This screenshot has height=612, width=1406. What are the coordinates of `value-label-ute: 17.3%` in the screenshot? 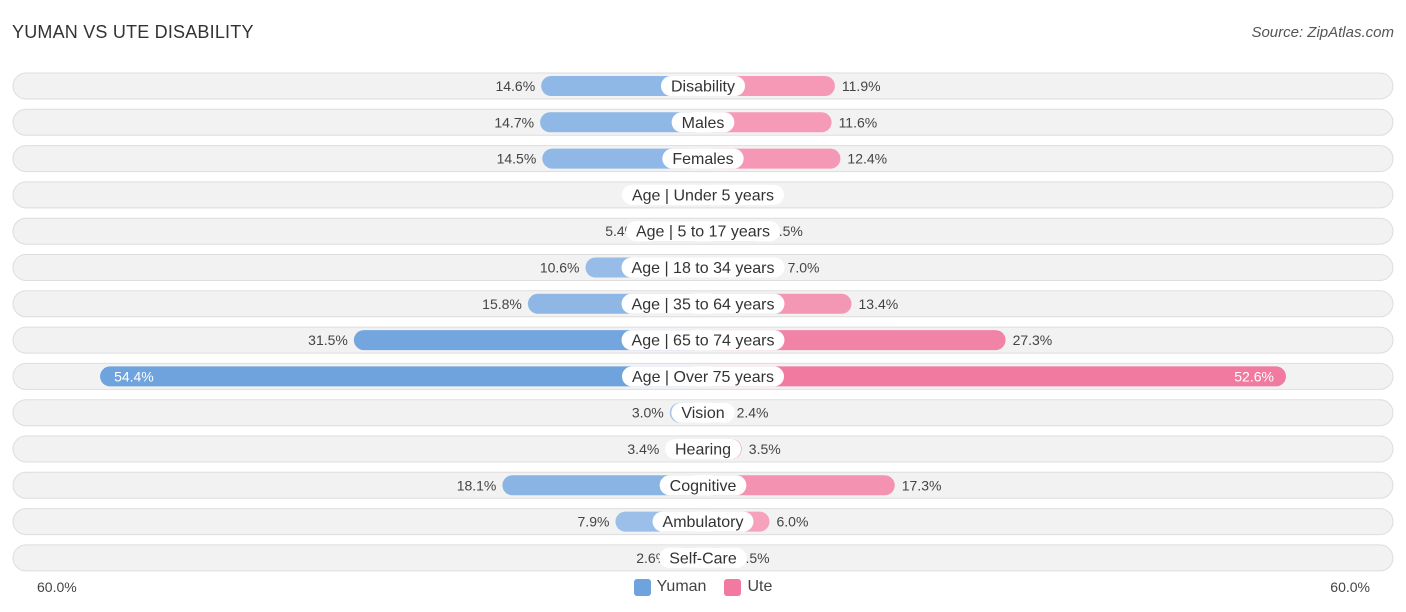 It's located at (922, 485).